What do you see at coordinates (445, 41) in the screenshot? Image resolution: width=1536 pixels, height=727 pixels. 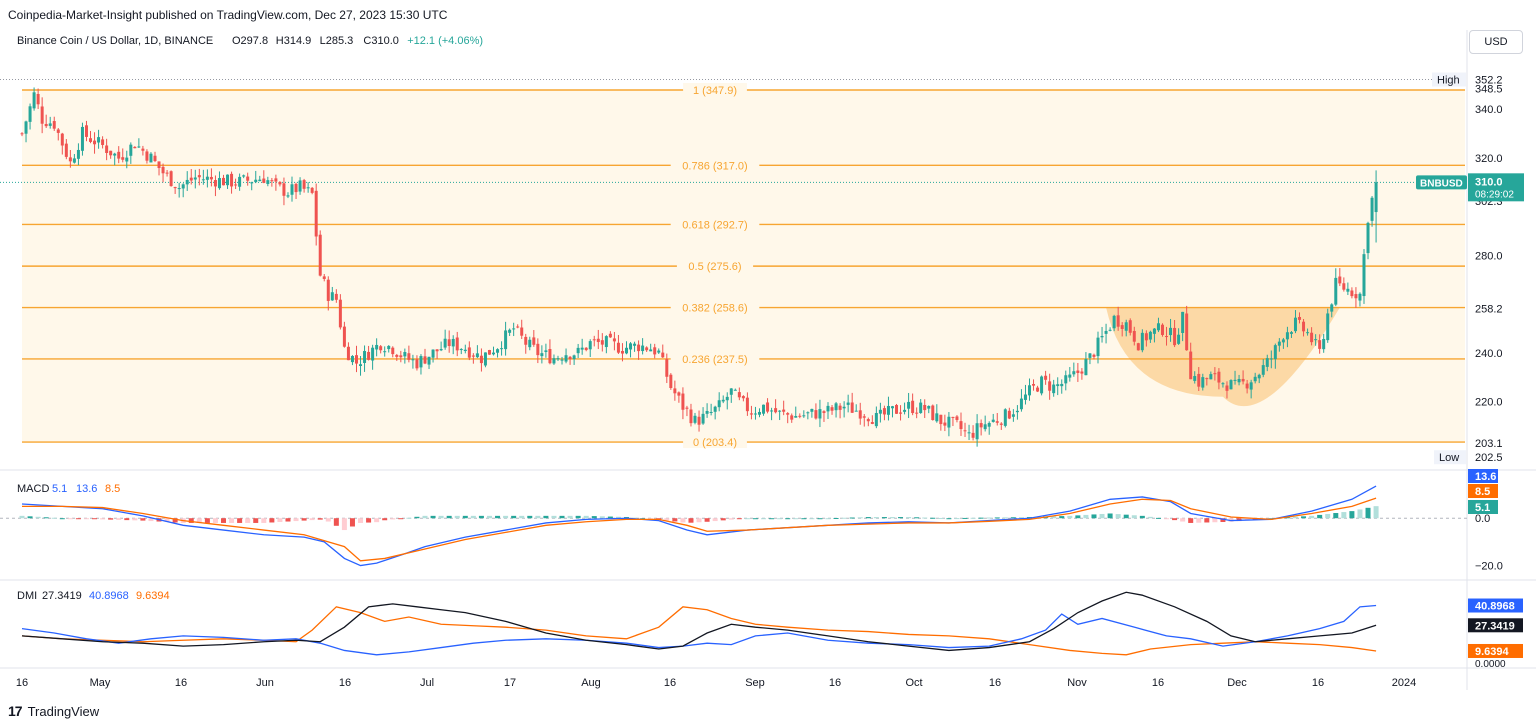 I see `ohlc-value: +12.1 (+4.06%)` at bounding box center [445, 41].